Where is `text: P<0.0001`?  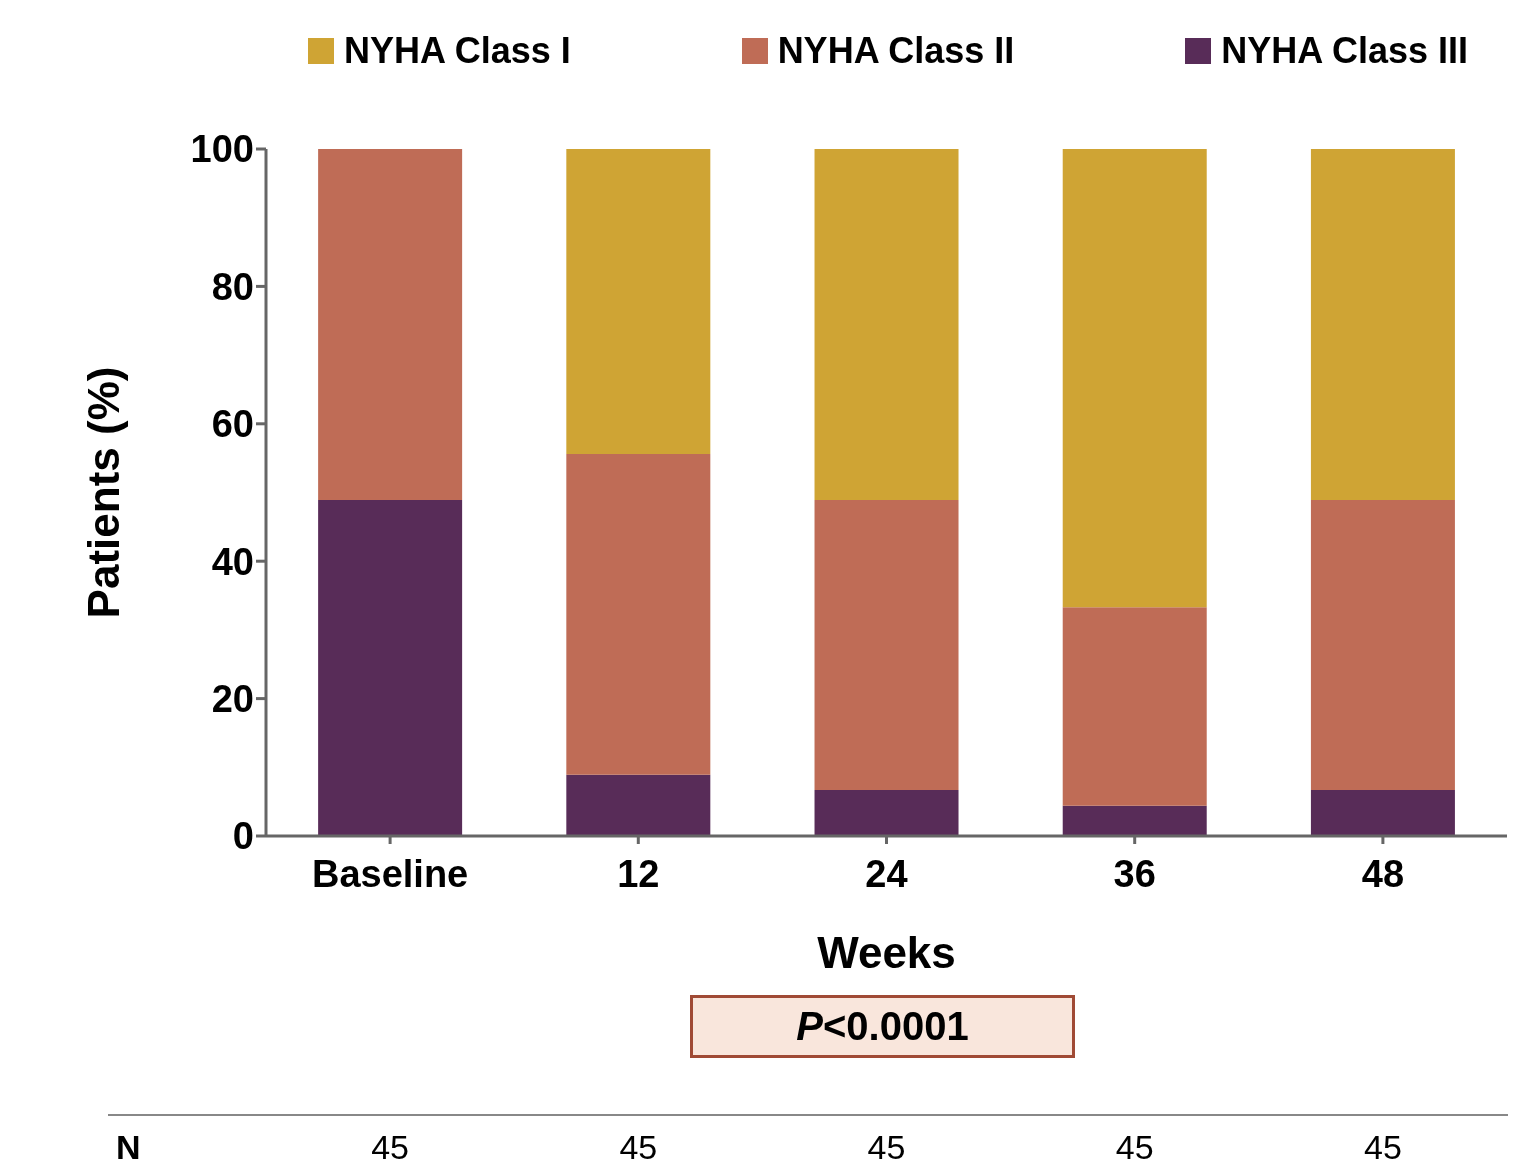
text: P<0.0001 is located at coordinates (882, 1026).